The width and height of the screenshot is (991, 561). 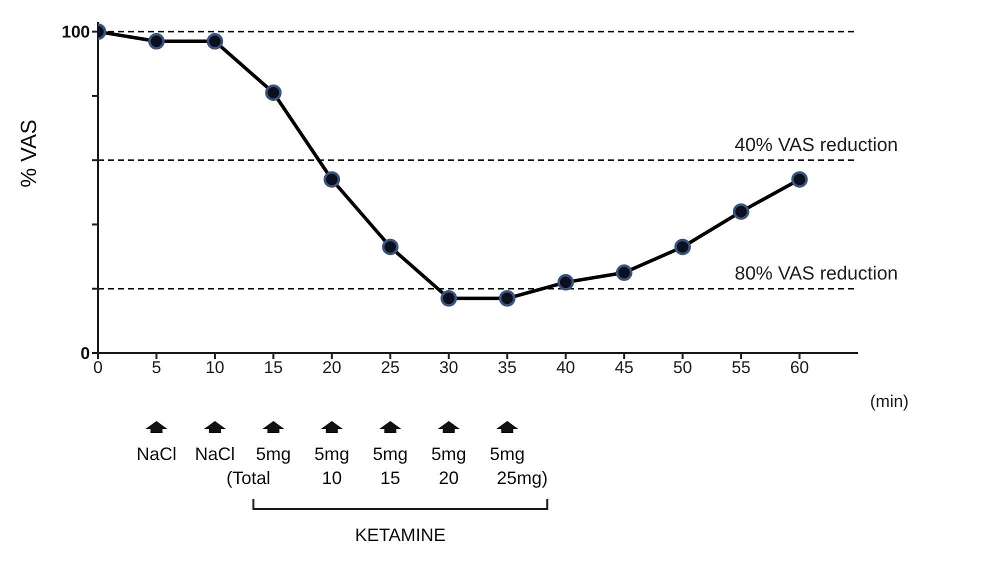 I want to click on x-tick-label: 60, so click(x=799, y=368).